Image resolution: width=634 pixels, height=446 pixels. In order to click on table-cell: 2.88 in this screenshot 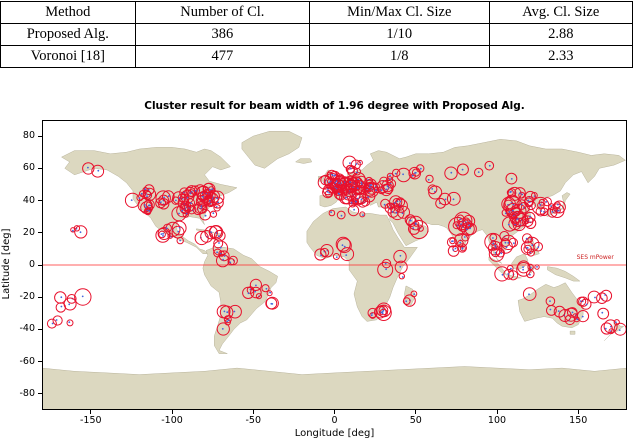, I will do `click(561, 34)`.